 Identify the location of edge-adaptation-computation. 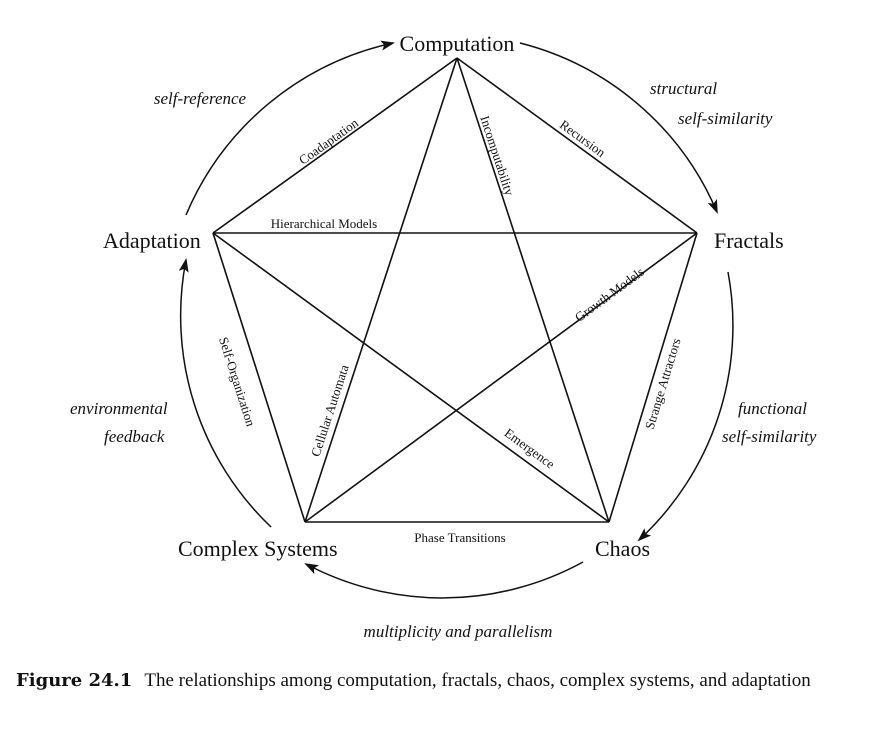
(335, 145).